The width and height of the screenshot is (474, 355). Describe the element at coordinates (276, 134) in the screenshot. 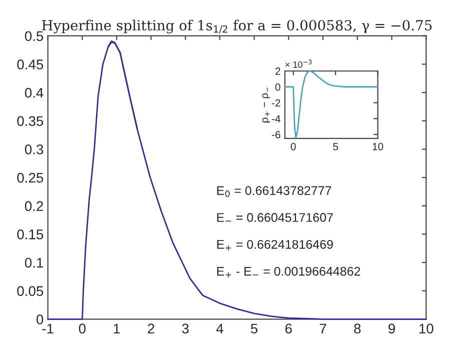

I see `y-tick-label: -6` at that location.